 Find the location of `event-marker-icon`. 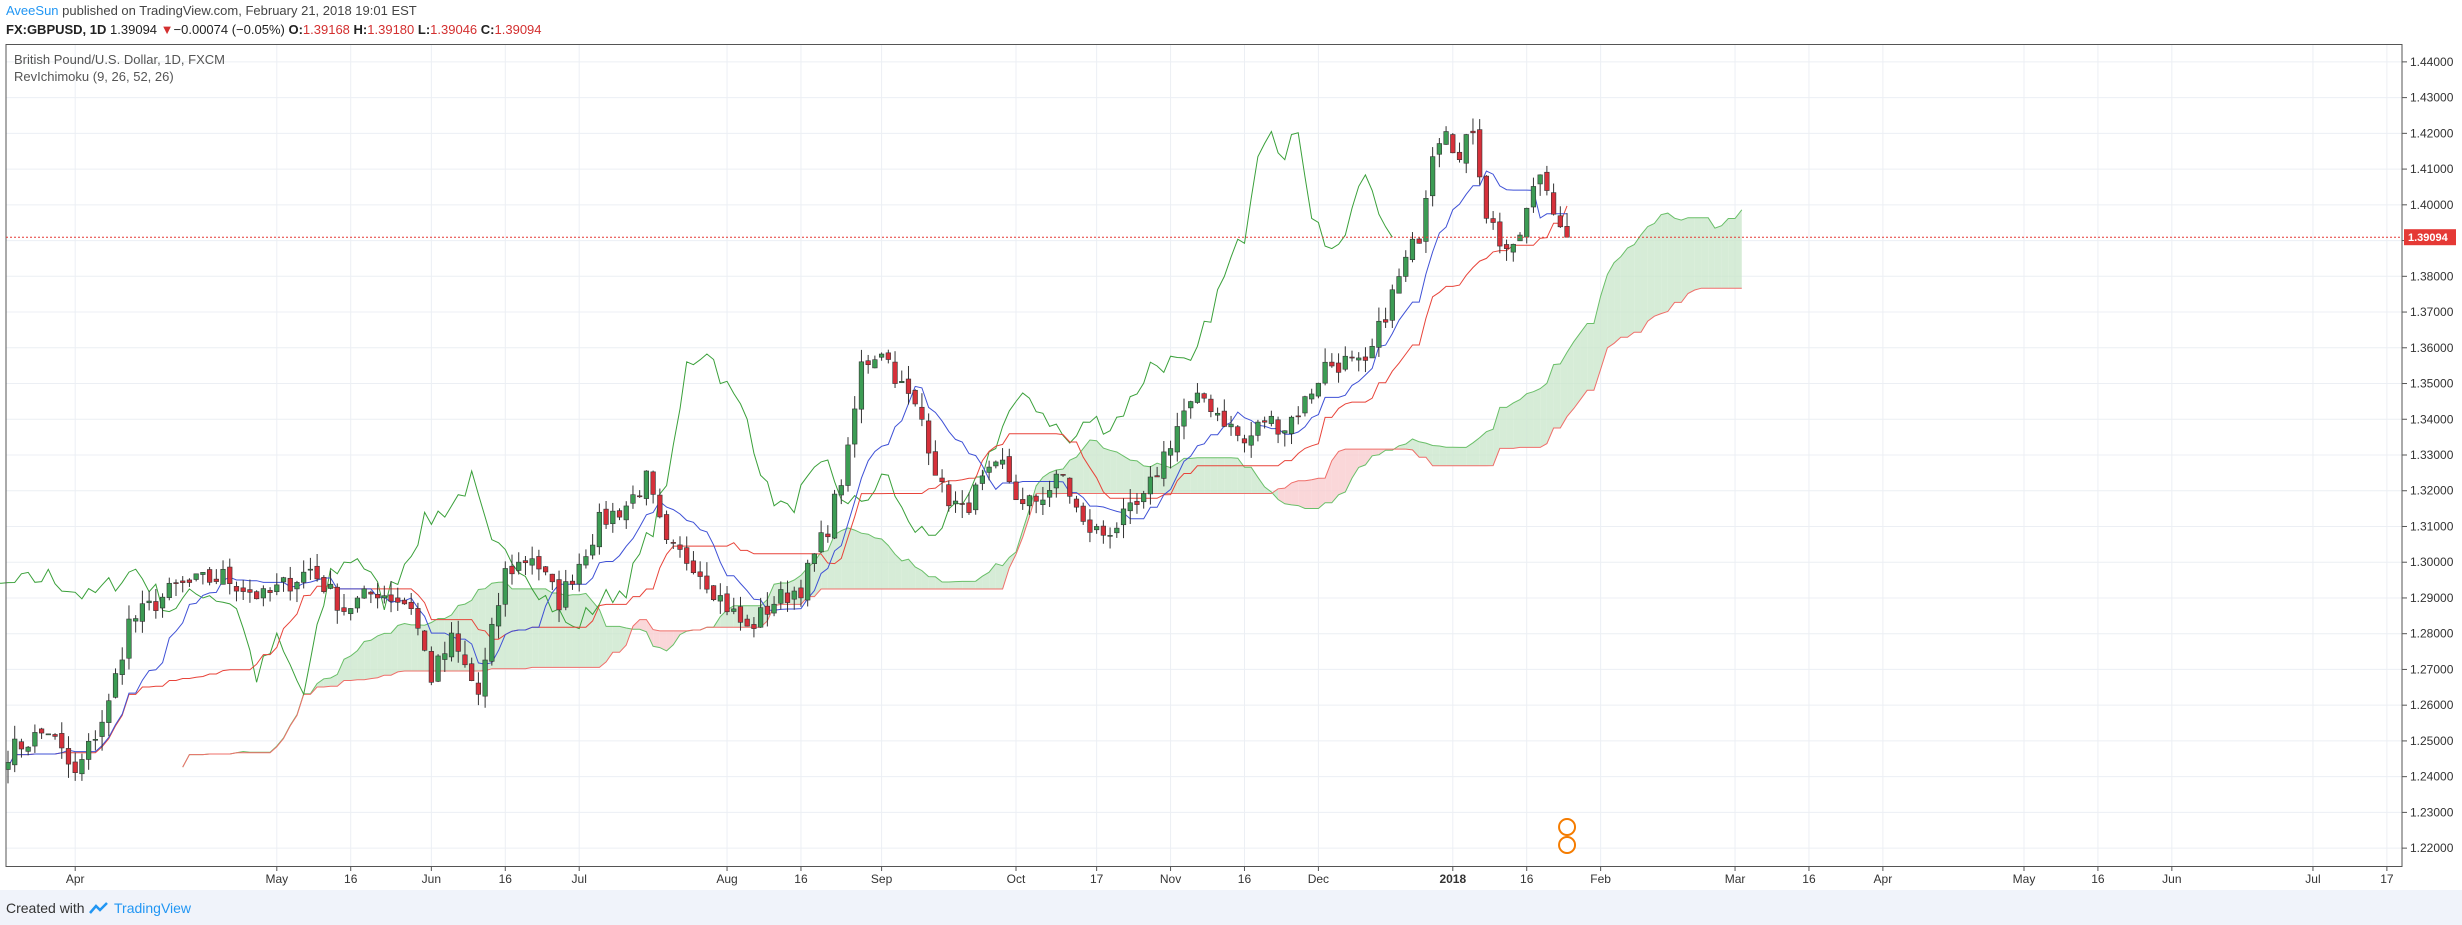

event-marker-icon is located at coordinates (1567, 836).